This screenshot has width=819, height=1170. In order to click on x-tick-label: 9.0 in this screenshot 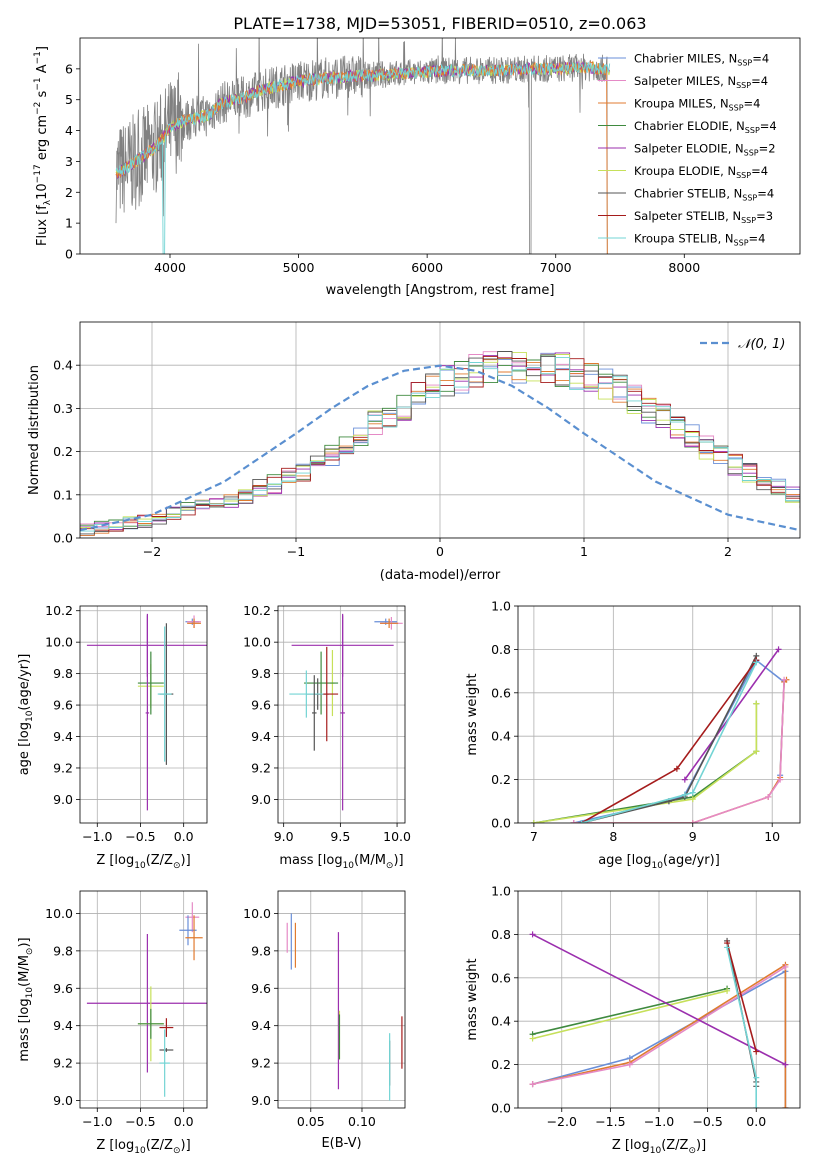, I will do `click(284, 836)`.